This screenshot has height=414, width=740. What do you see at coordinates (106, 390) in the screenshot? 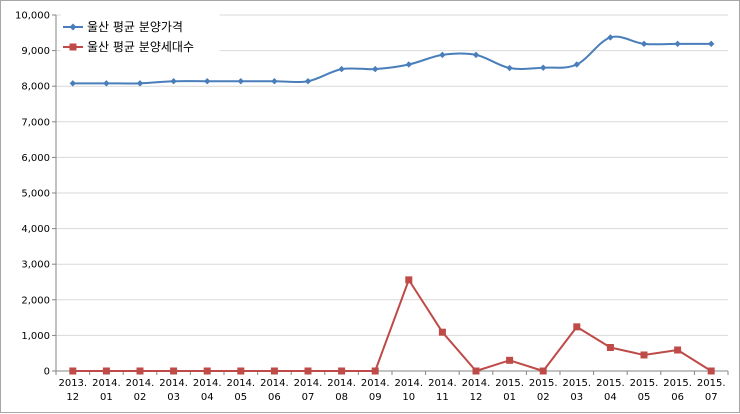
I see `x-tick-label-1: 2014. 01` at bounding box center [106, 390].